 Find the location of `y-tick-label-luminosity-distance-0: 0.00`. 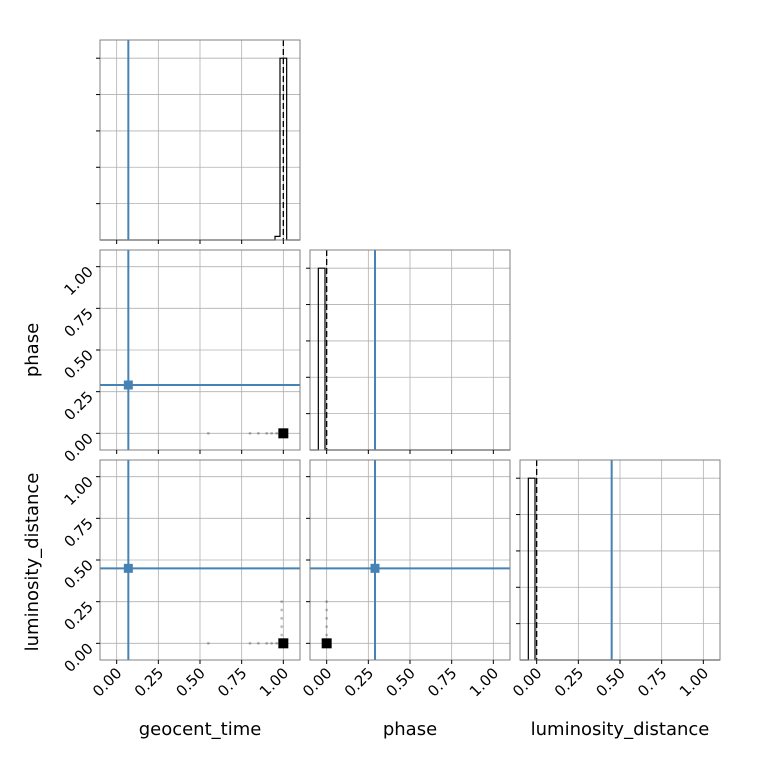

y-tick-label-luminosity-distance-0: 0.00 is located at coordinates (78, 657).